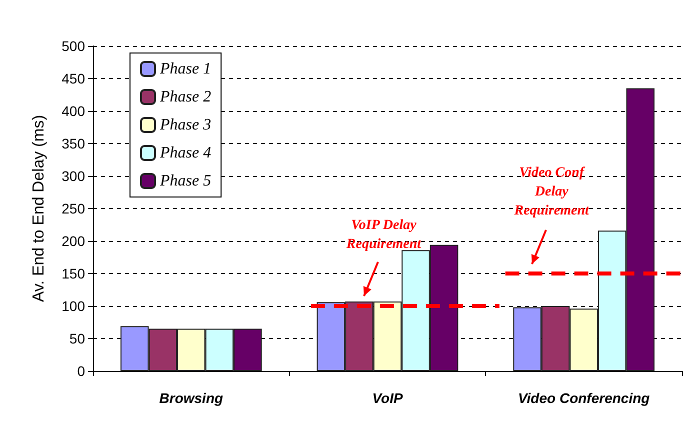 The width and height of the screenshot is (694, 425). I want to click on y-tick-label: 100, so click(74, 306).